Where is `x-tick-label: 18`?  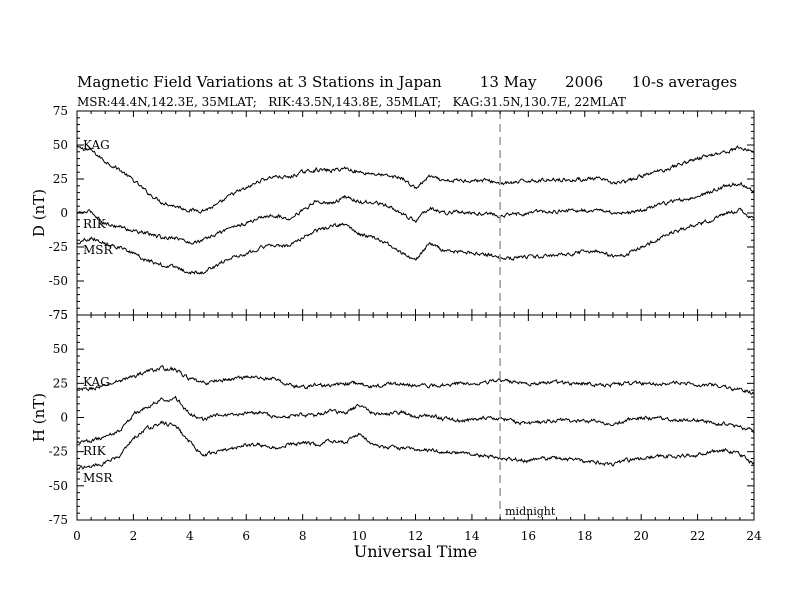
x-tick-label: 18 is located at coordinates (584, 536).